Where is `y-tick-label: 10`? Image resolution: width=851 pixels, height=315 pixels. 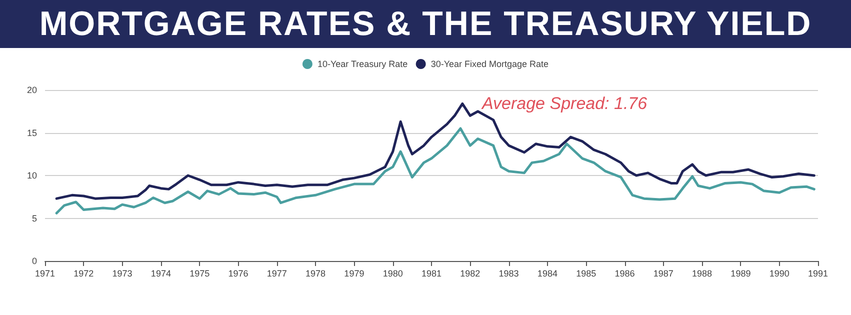 y-tick-label: 10 is located at coordinates (31, 175).